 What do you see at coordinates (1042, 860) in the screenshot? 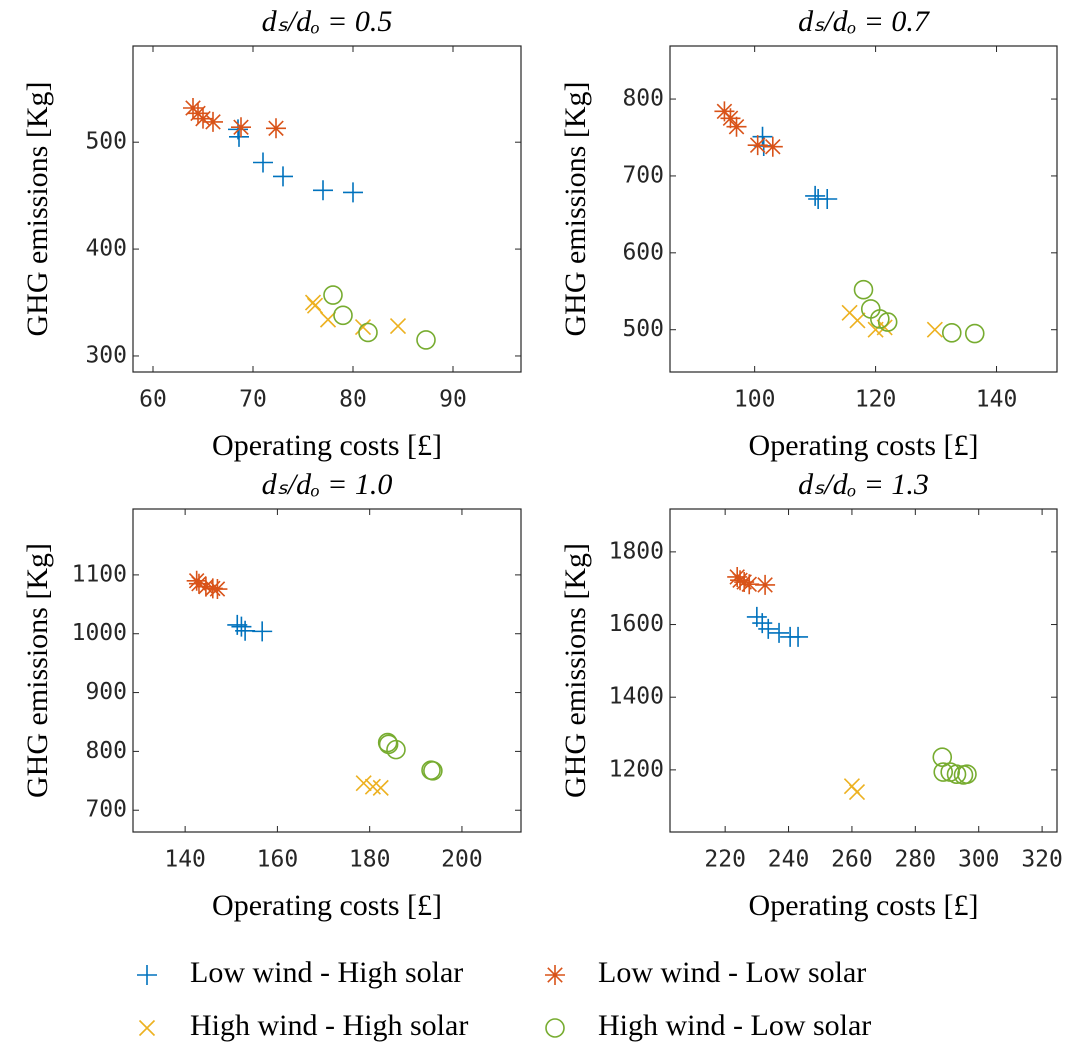
I see `x-tick-label: 320` at bounding box center [1042, 860].